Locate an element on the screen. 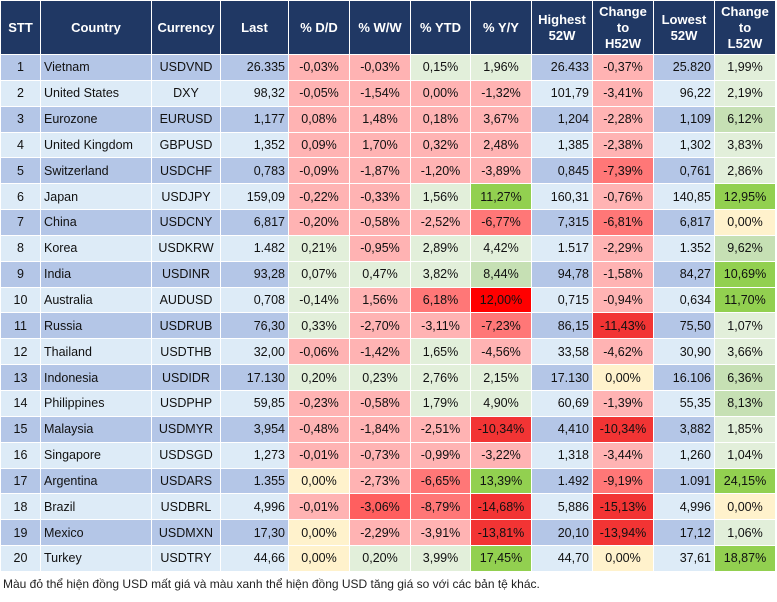 The height and width of the screenshot is (602, 777). cell-low: 30,90 is located at coordinates (684, 352).